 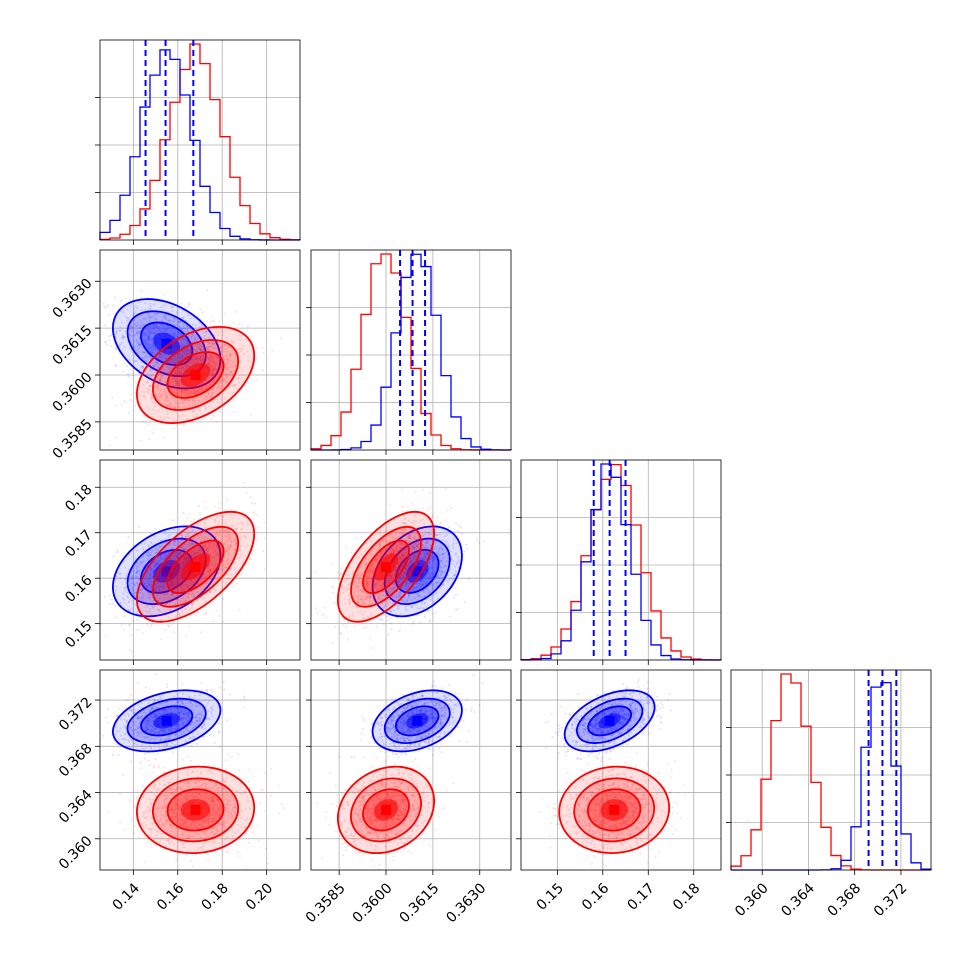 What do you see at coordinates (166, 344) in the screenshot?
I see `density-contour` at bounding box center [166, 344].